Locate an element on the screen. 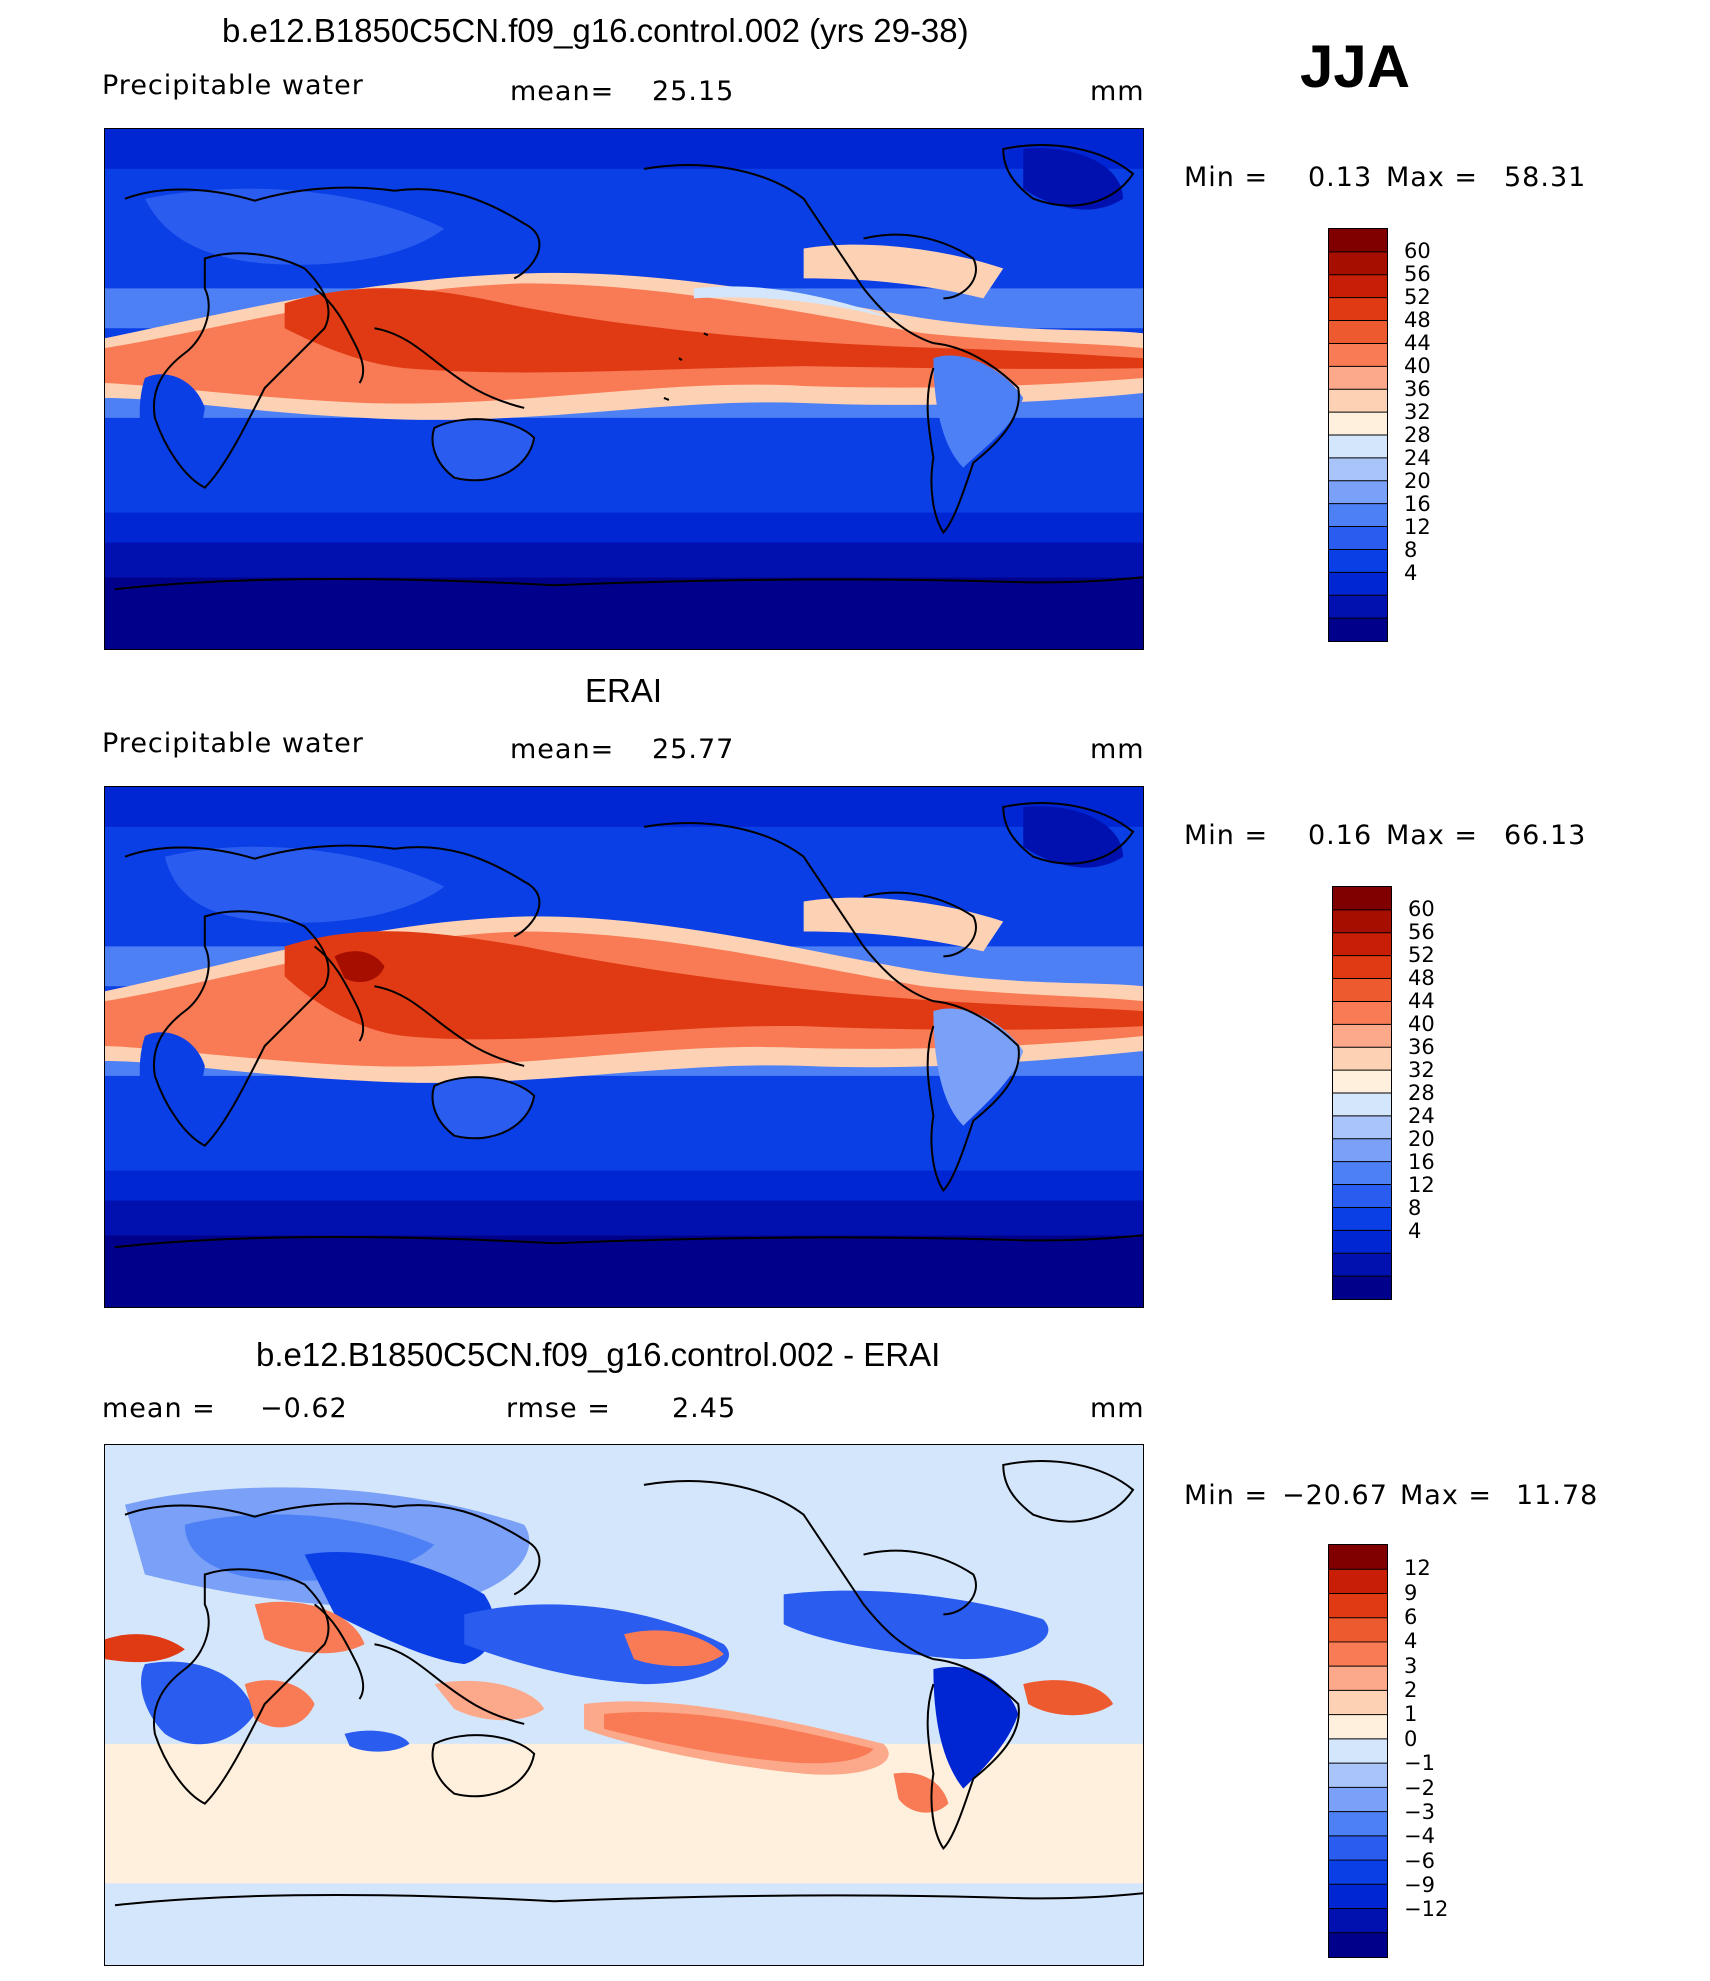 This screenshot has height=1981, width=1710. colorbar-obs-swatches is located at coordinates (1362, 1093).